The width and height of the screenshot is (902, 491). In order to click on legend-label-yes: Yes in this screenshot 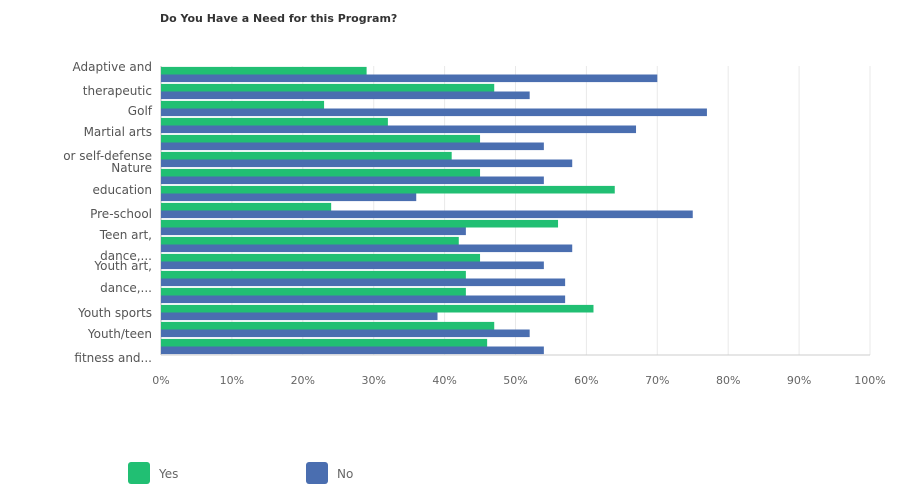, I will do `click(168, 474)`.